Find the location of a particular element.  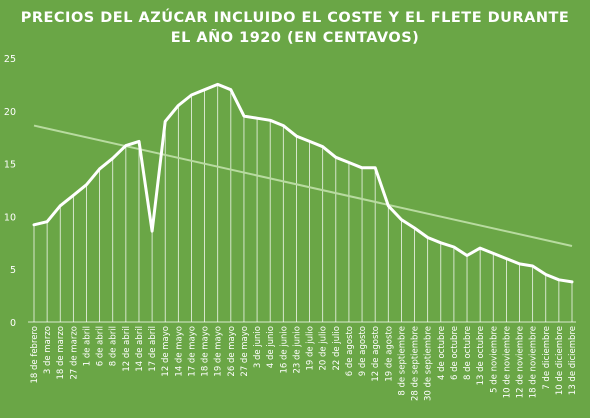

x-tick-label: 4 de junio is located at coordinates (271, 347).